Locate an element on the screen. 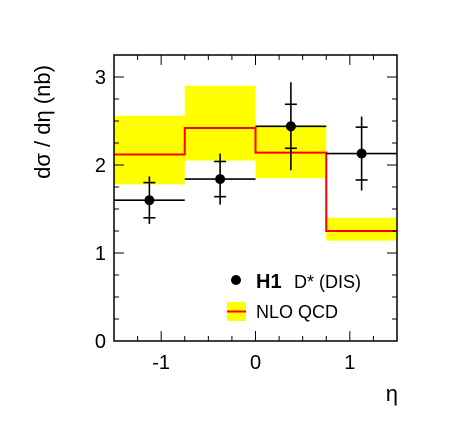 Image resolution: width=454 pixels, height=425 pixels. x-tick-label: -1 is located at coordinates (161, 363).